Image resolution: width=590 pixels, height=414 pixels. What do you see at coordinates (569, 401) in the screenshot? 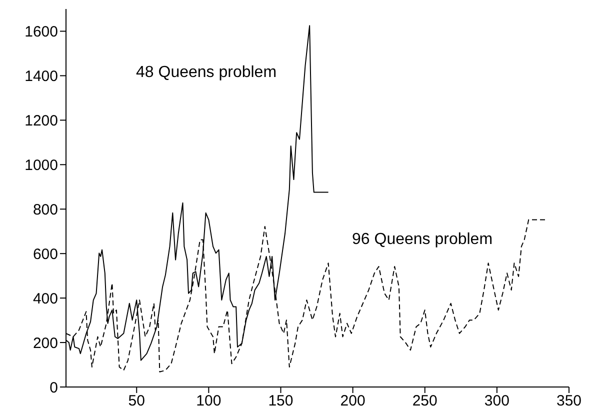
I see `x-tick-label: 350` at bounding box center [569, 401].